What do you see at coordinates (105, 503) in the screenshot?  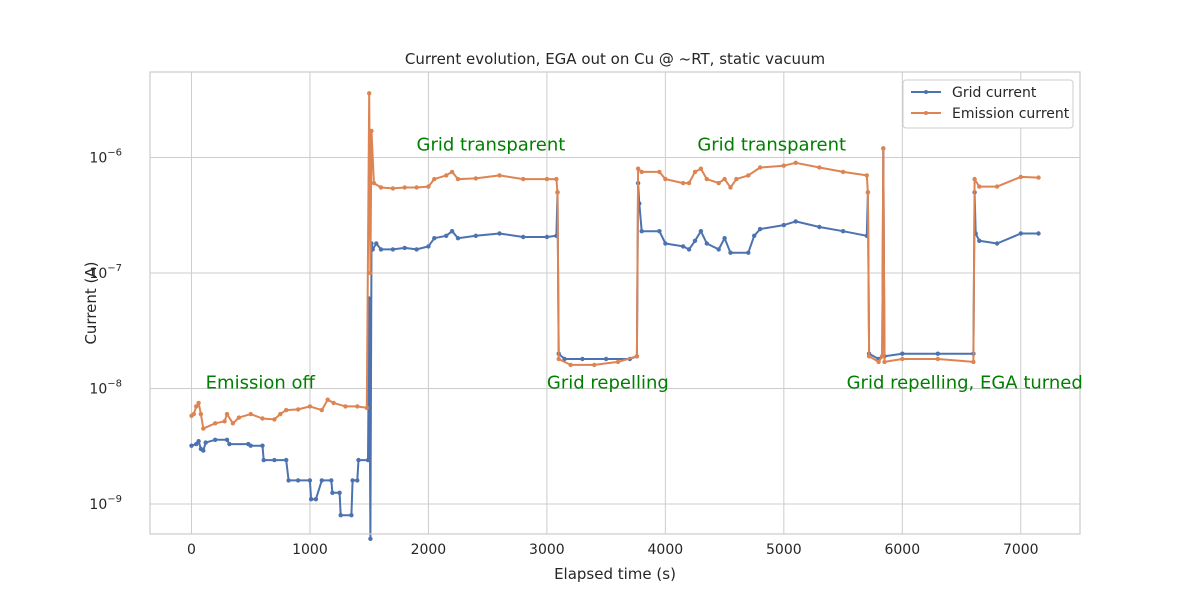 I see `y-tick-label: 10⁻⁹` at bounding box center [105, 503].